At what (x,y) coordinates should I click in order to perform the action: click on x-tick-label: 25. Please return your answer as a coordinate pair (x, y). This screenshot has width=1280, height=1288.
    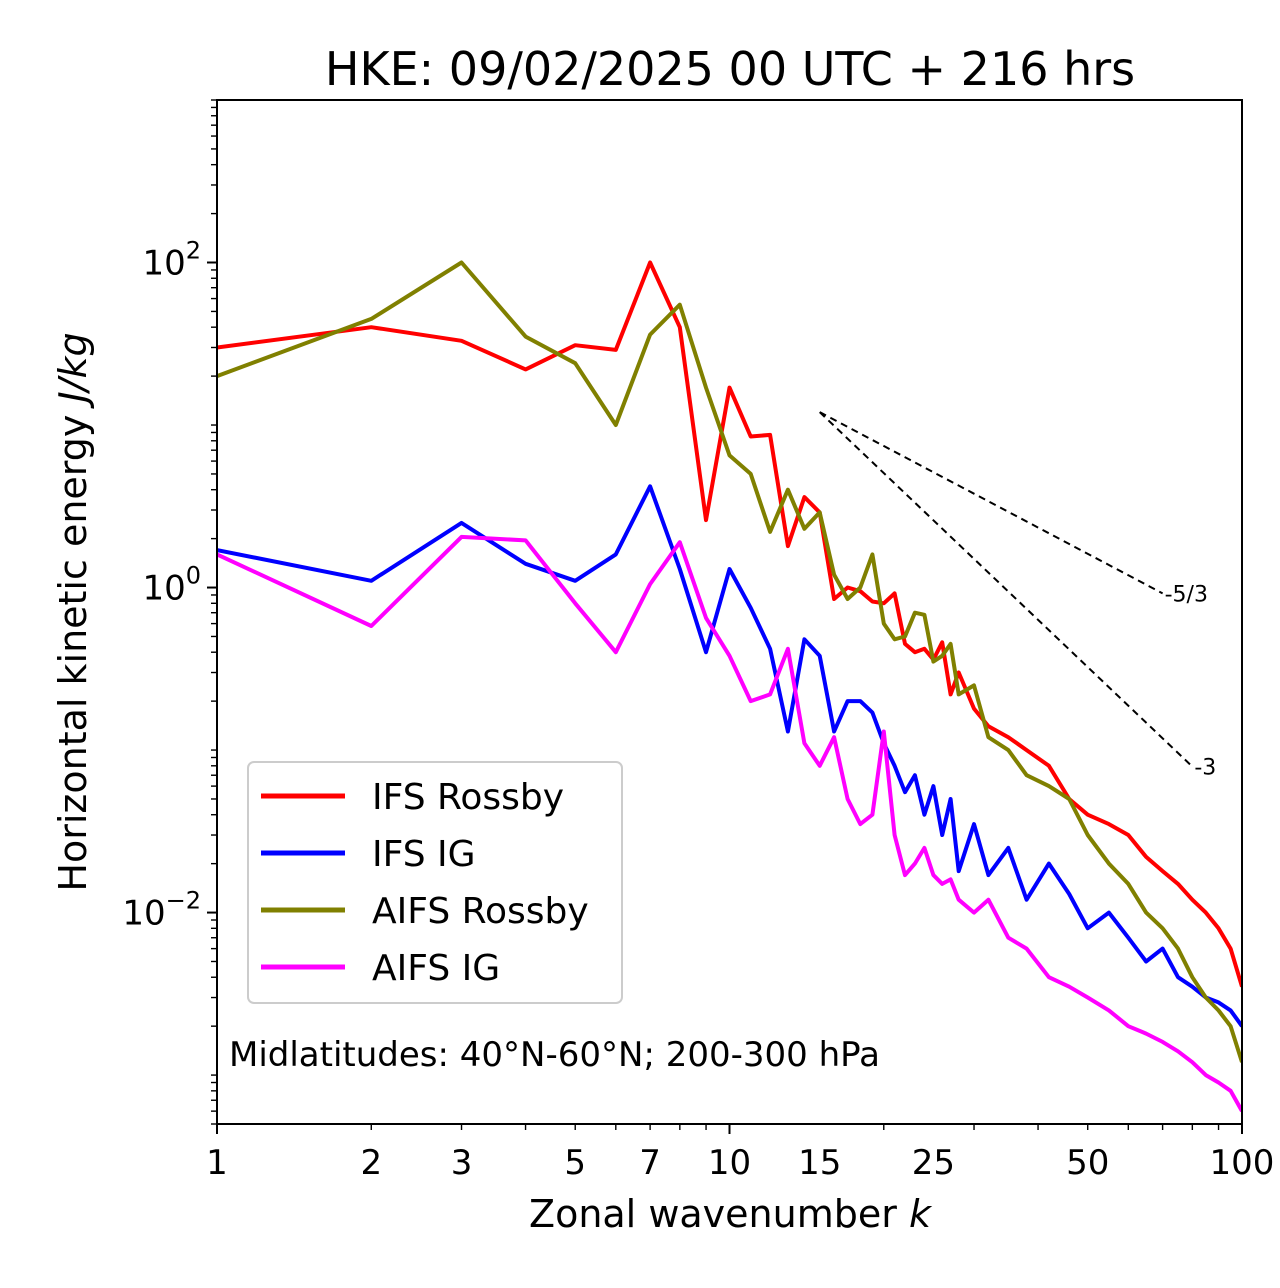
    Looking at the image, I should click on (933, 1163).